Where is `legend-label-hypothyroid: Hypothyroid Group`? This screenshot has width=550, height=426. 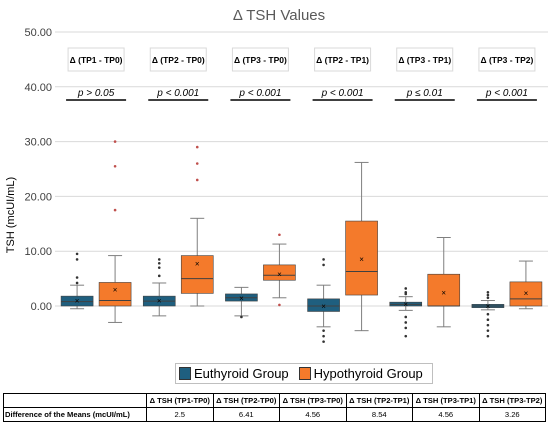 legend-label-hypothyroid: Hypothyroid Group is located at coordinates (368, 373).